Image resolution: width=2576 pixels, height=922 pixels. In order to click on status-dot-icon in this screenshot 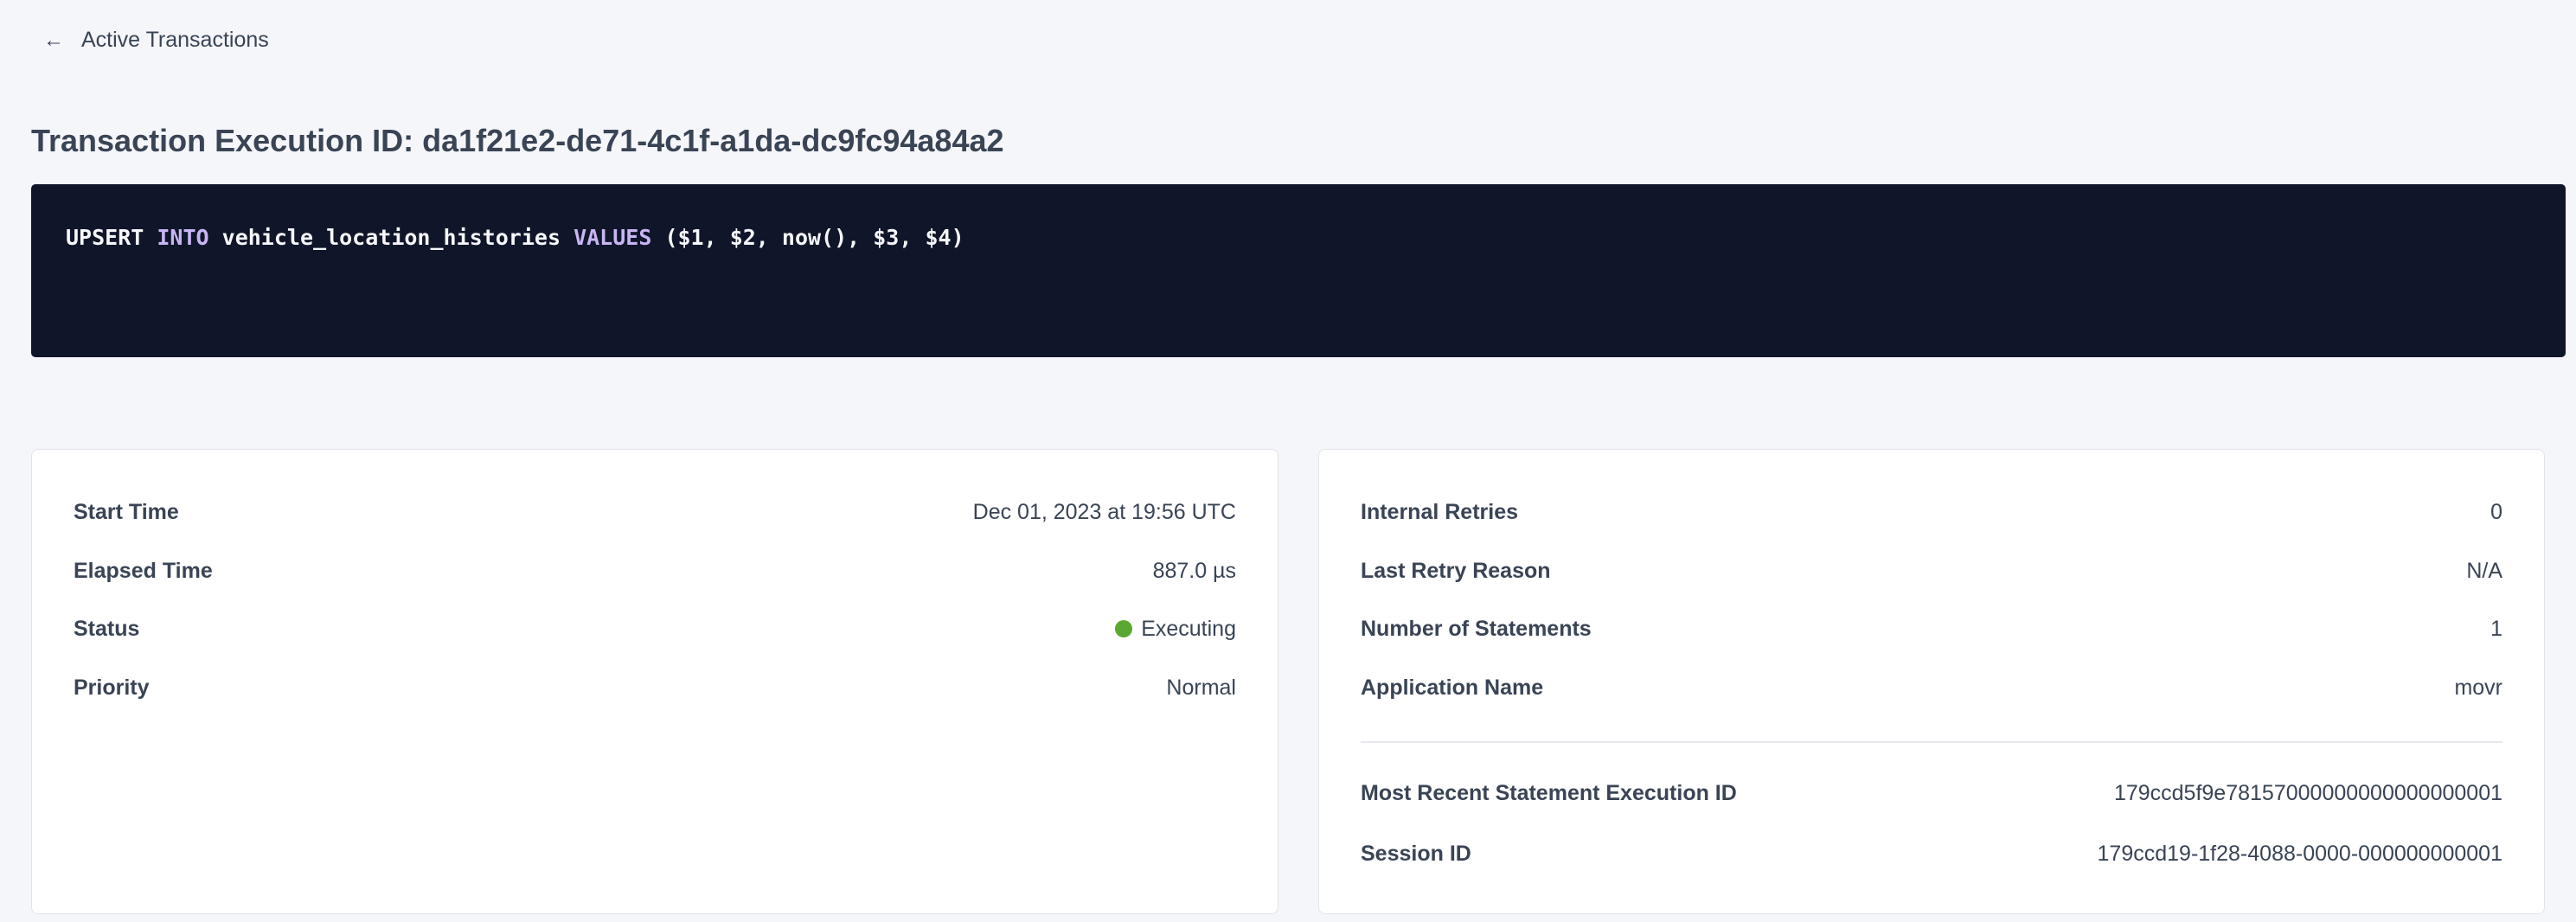, I will do `click(1124, 628)`.